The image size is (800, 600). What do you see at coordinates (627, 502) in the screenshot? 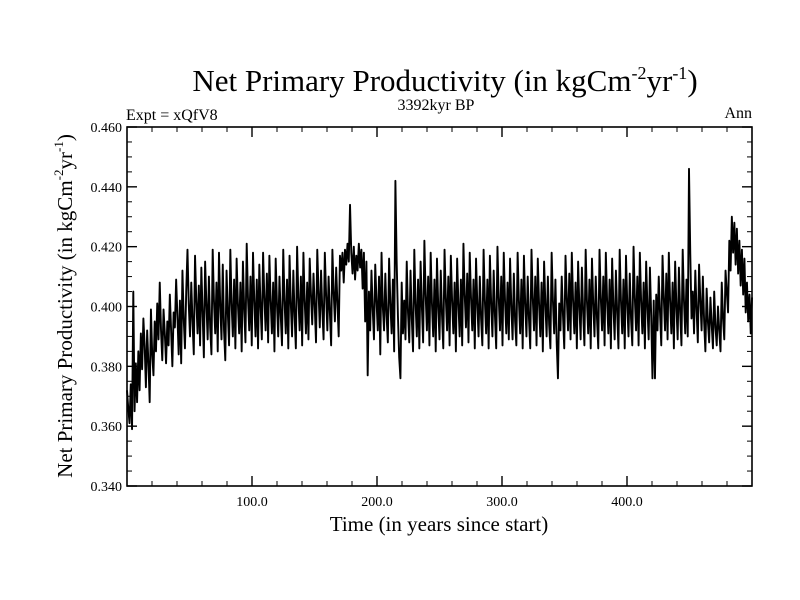
I see `x-tick-label: 400.0` at bounding box center [627, 502].